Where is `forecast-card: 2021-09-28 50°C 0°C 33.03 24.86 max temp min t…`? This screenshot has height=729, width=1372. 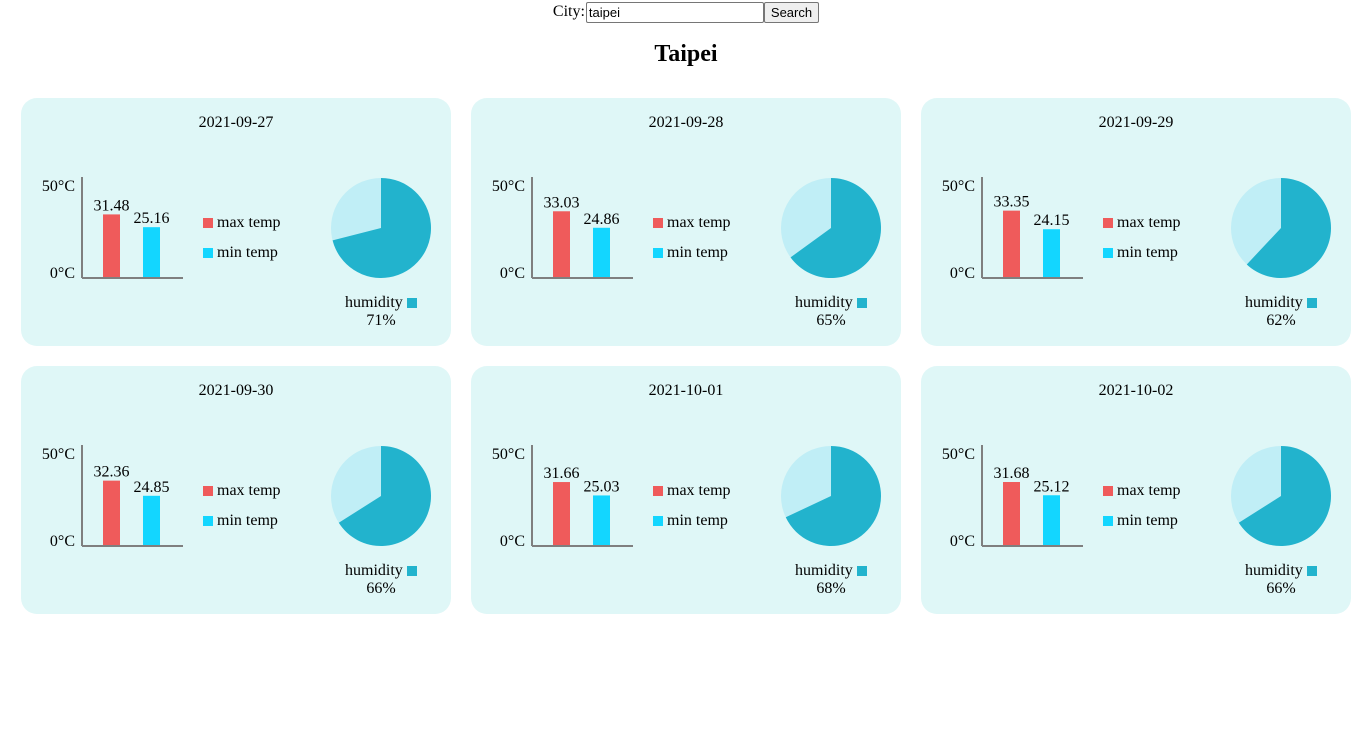 forecast-card: 2021-09-28 50°C 0°C 33.03 24.86 max temp min t… is located at coordinates (686, 222).